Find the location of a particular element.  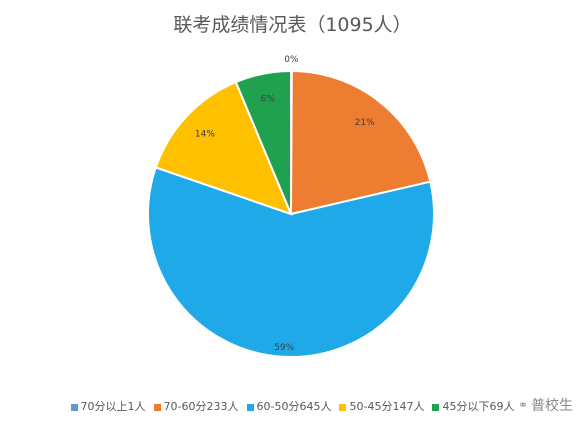

data-label-4: 14% is located at coordinates (205, 134).